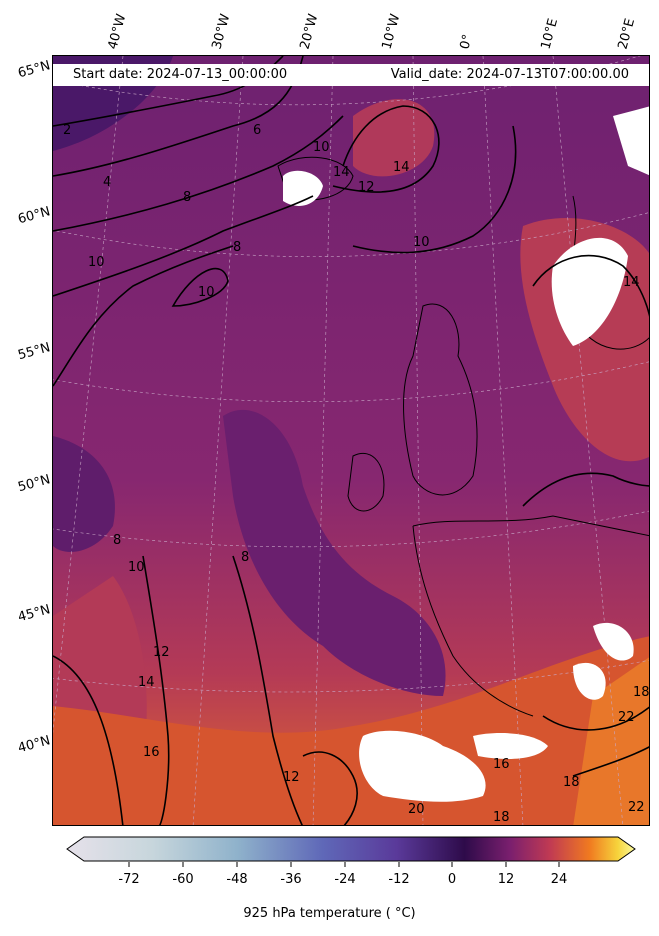  Describe the element at coordinates (34, 614) in the screenshot. I see `lat-label-45n: 45°N` at that location.